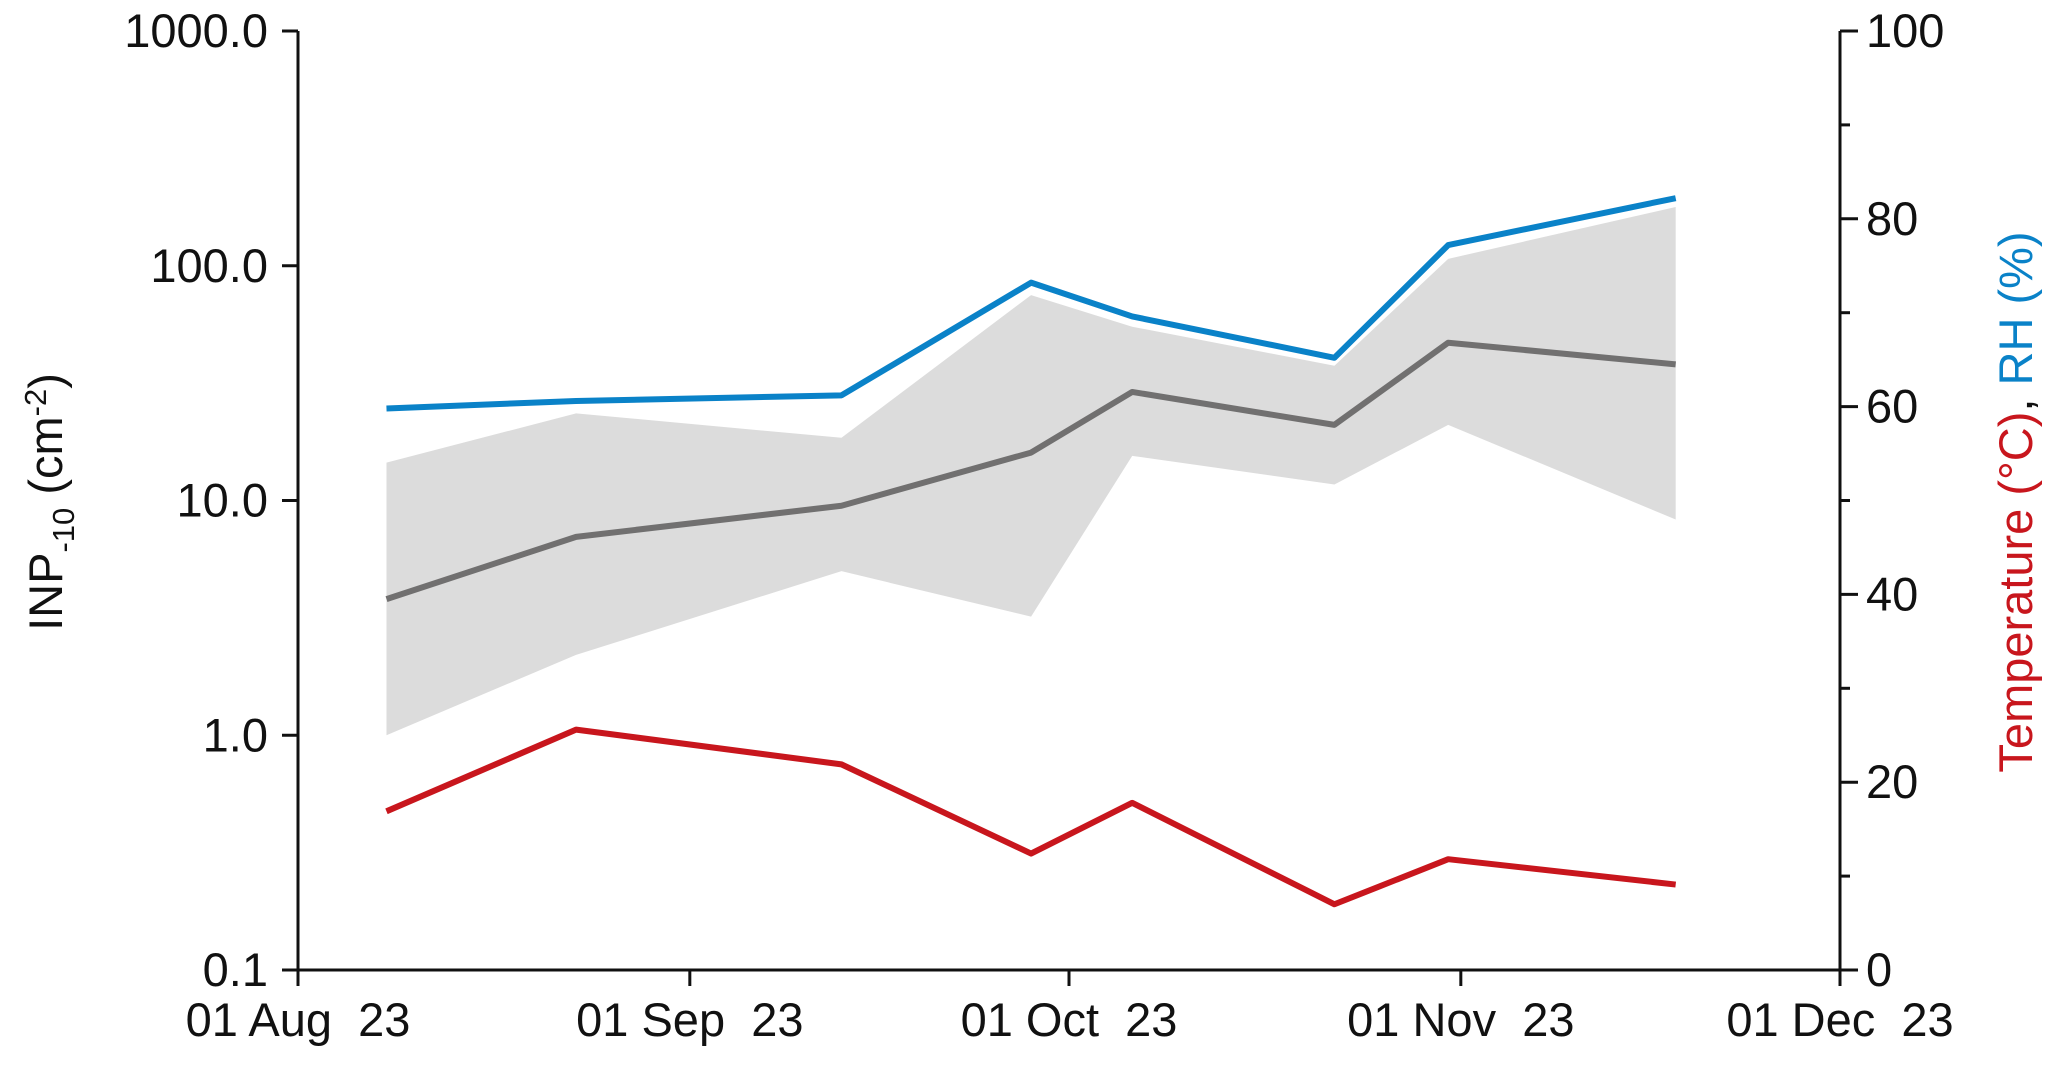  What do you see at coordinates (45, 381) in the screenshot?
I see `left-axis-title-unit-close: )` at bounding box center [45, 381].